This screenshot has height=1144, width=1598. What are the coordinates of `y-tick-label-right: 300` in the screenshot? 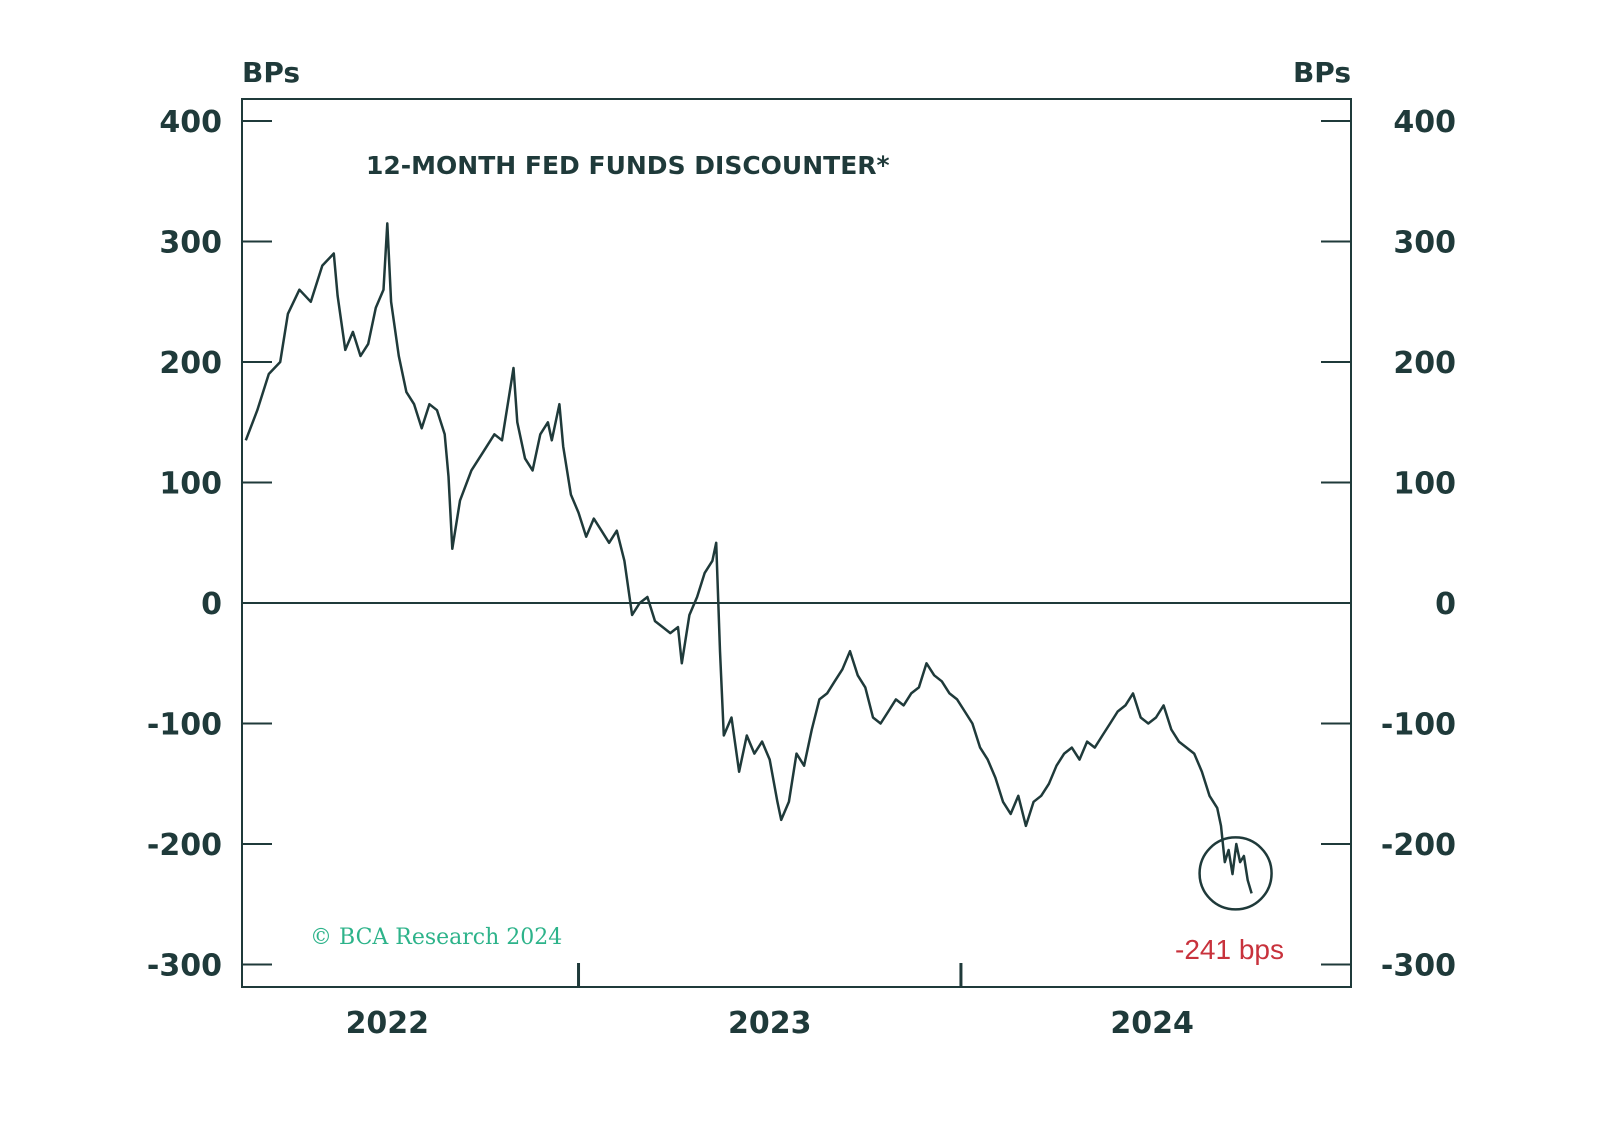 It's located at (1424, 243).